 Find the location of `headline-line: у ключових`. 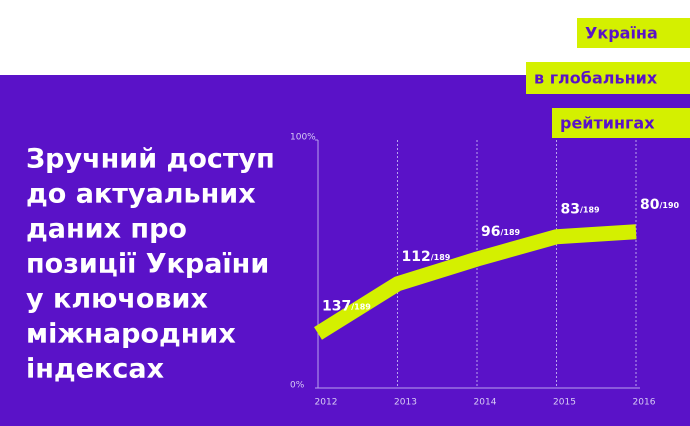

headline-line: у ключових is located at coordinates (117, 299).